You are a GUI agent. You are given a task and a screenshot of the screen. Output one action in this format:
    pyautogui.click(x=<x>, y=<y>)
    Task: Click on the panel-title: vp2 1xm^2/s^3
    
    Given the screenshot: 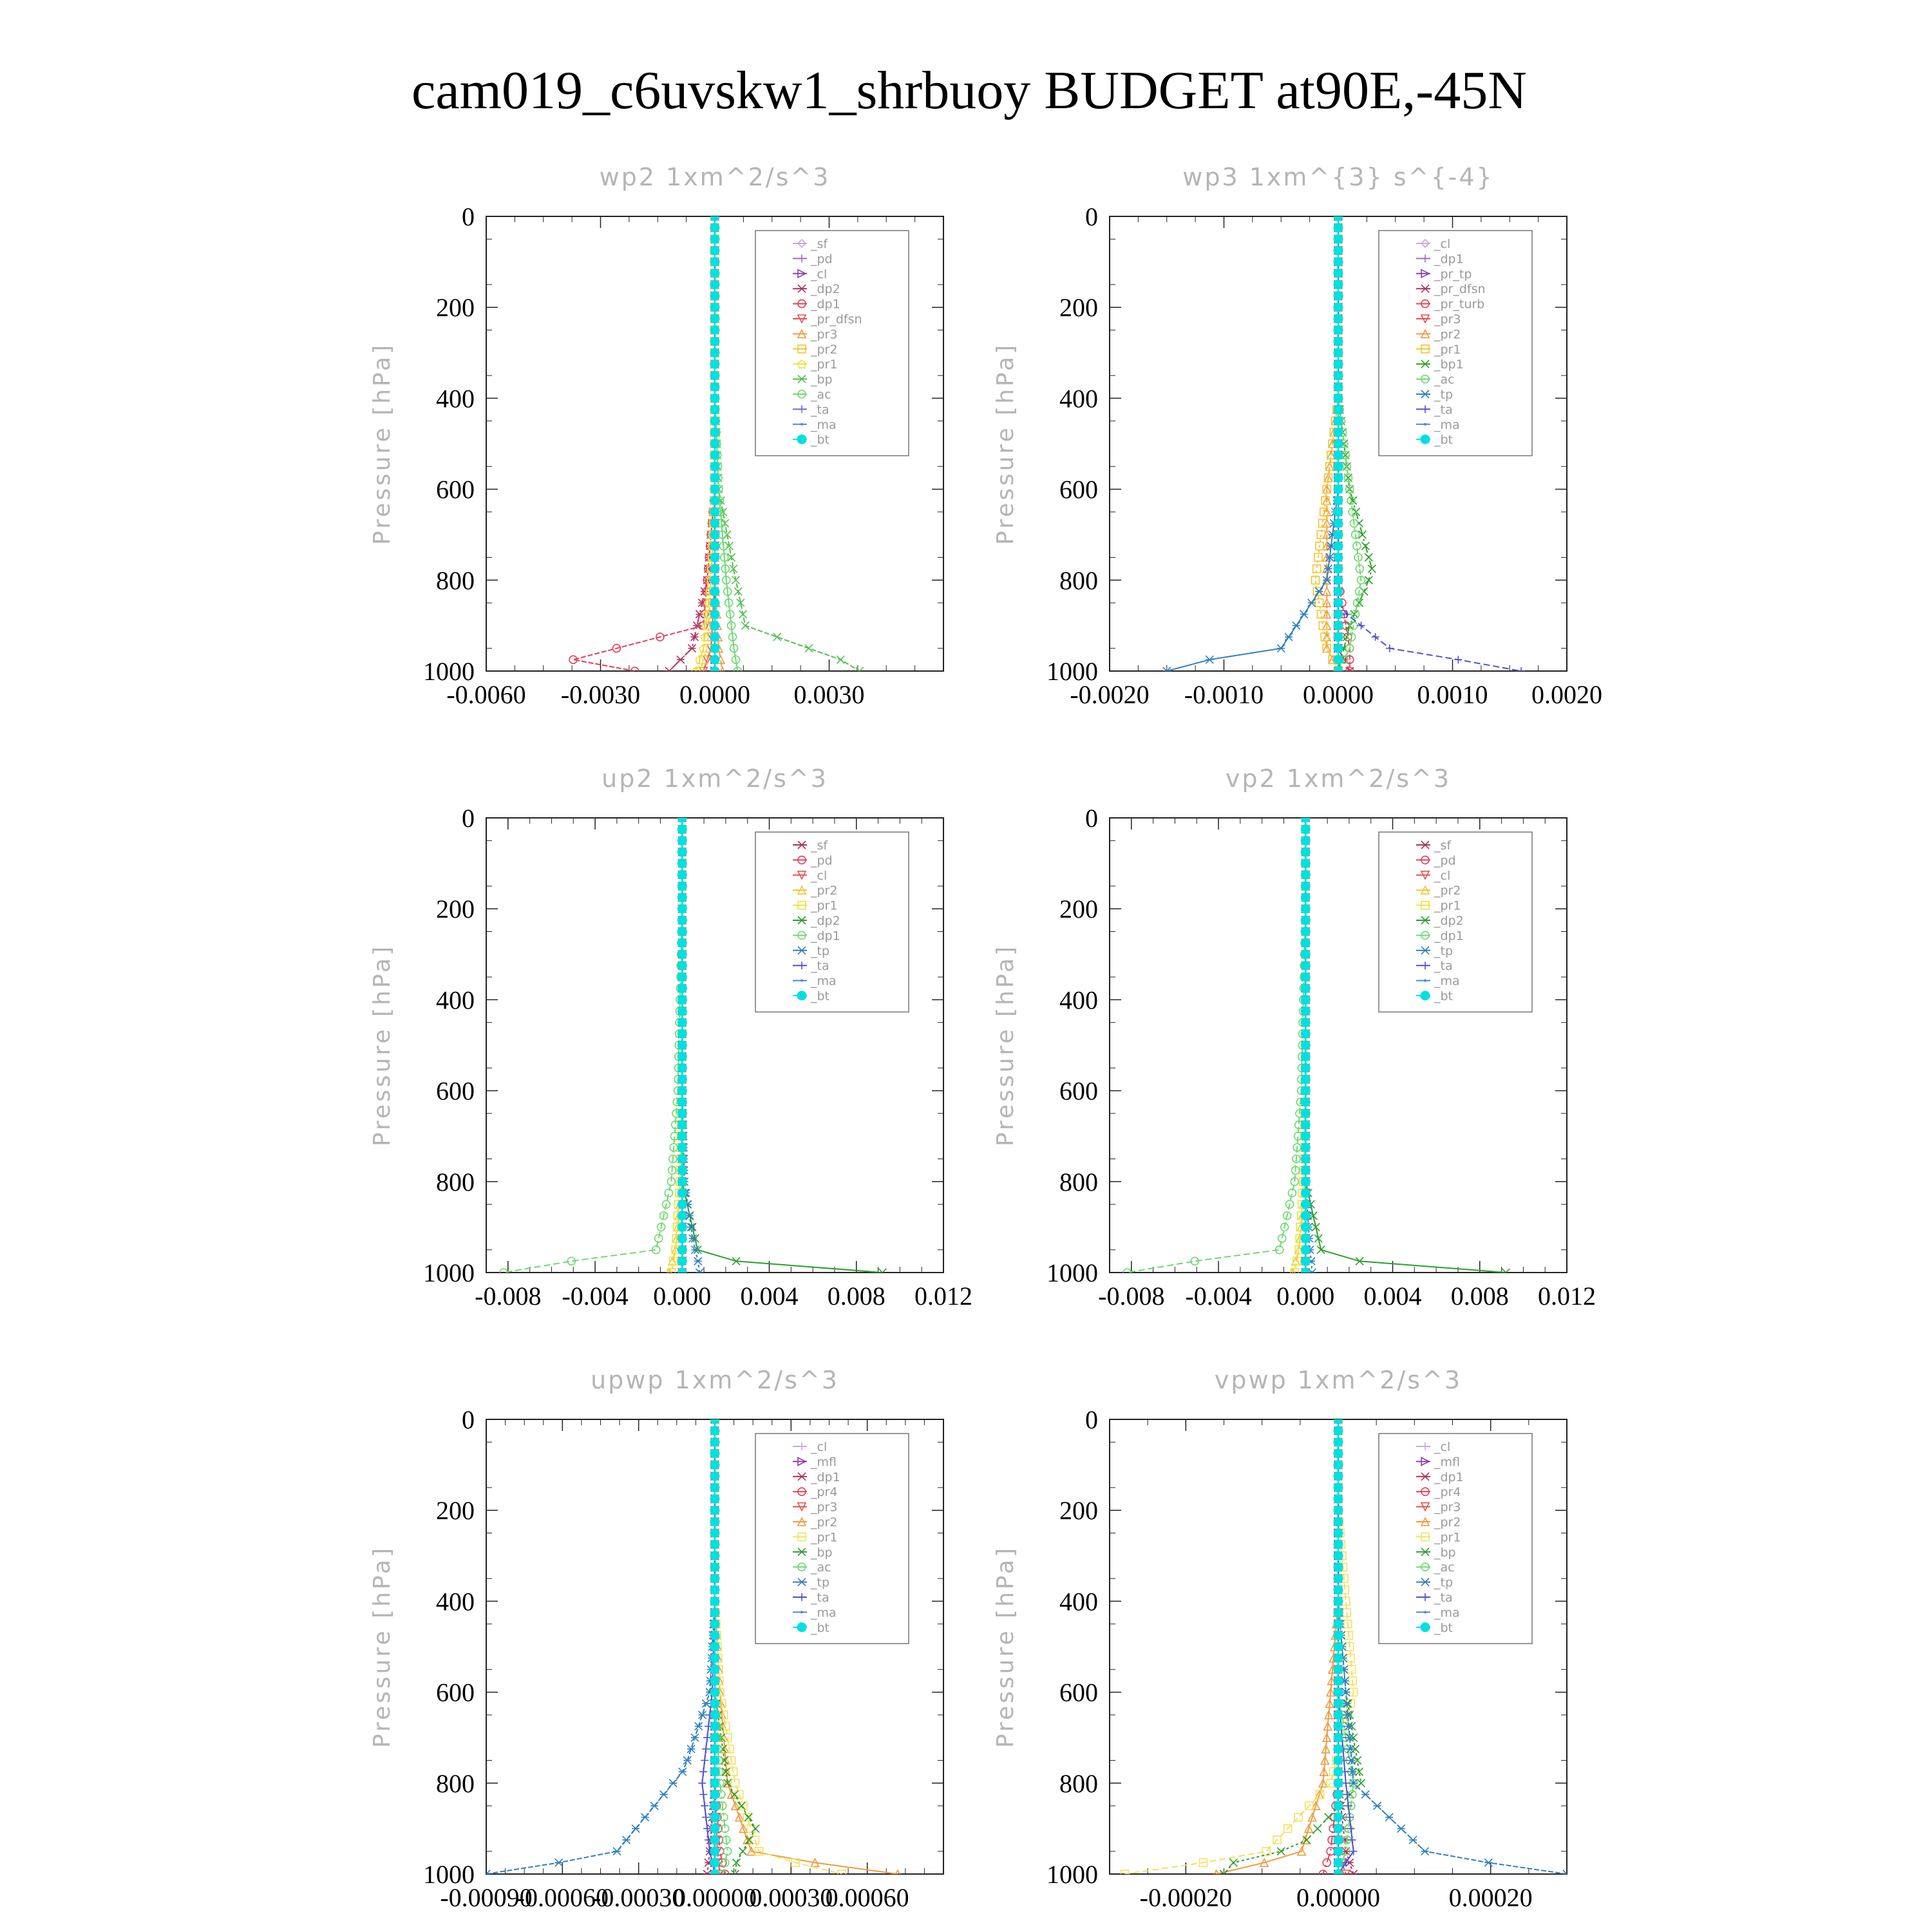 What is the action you would take?
    pyautogui.click(x=1339, y=779)
    